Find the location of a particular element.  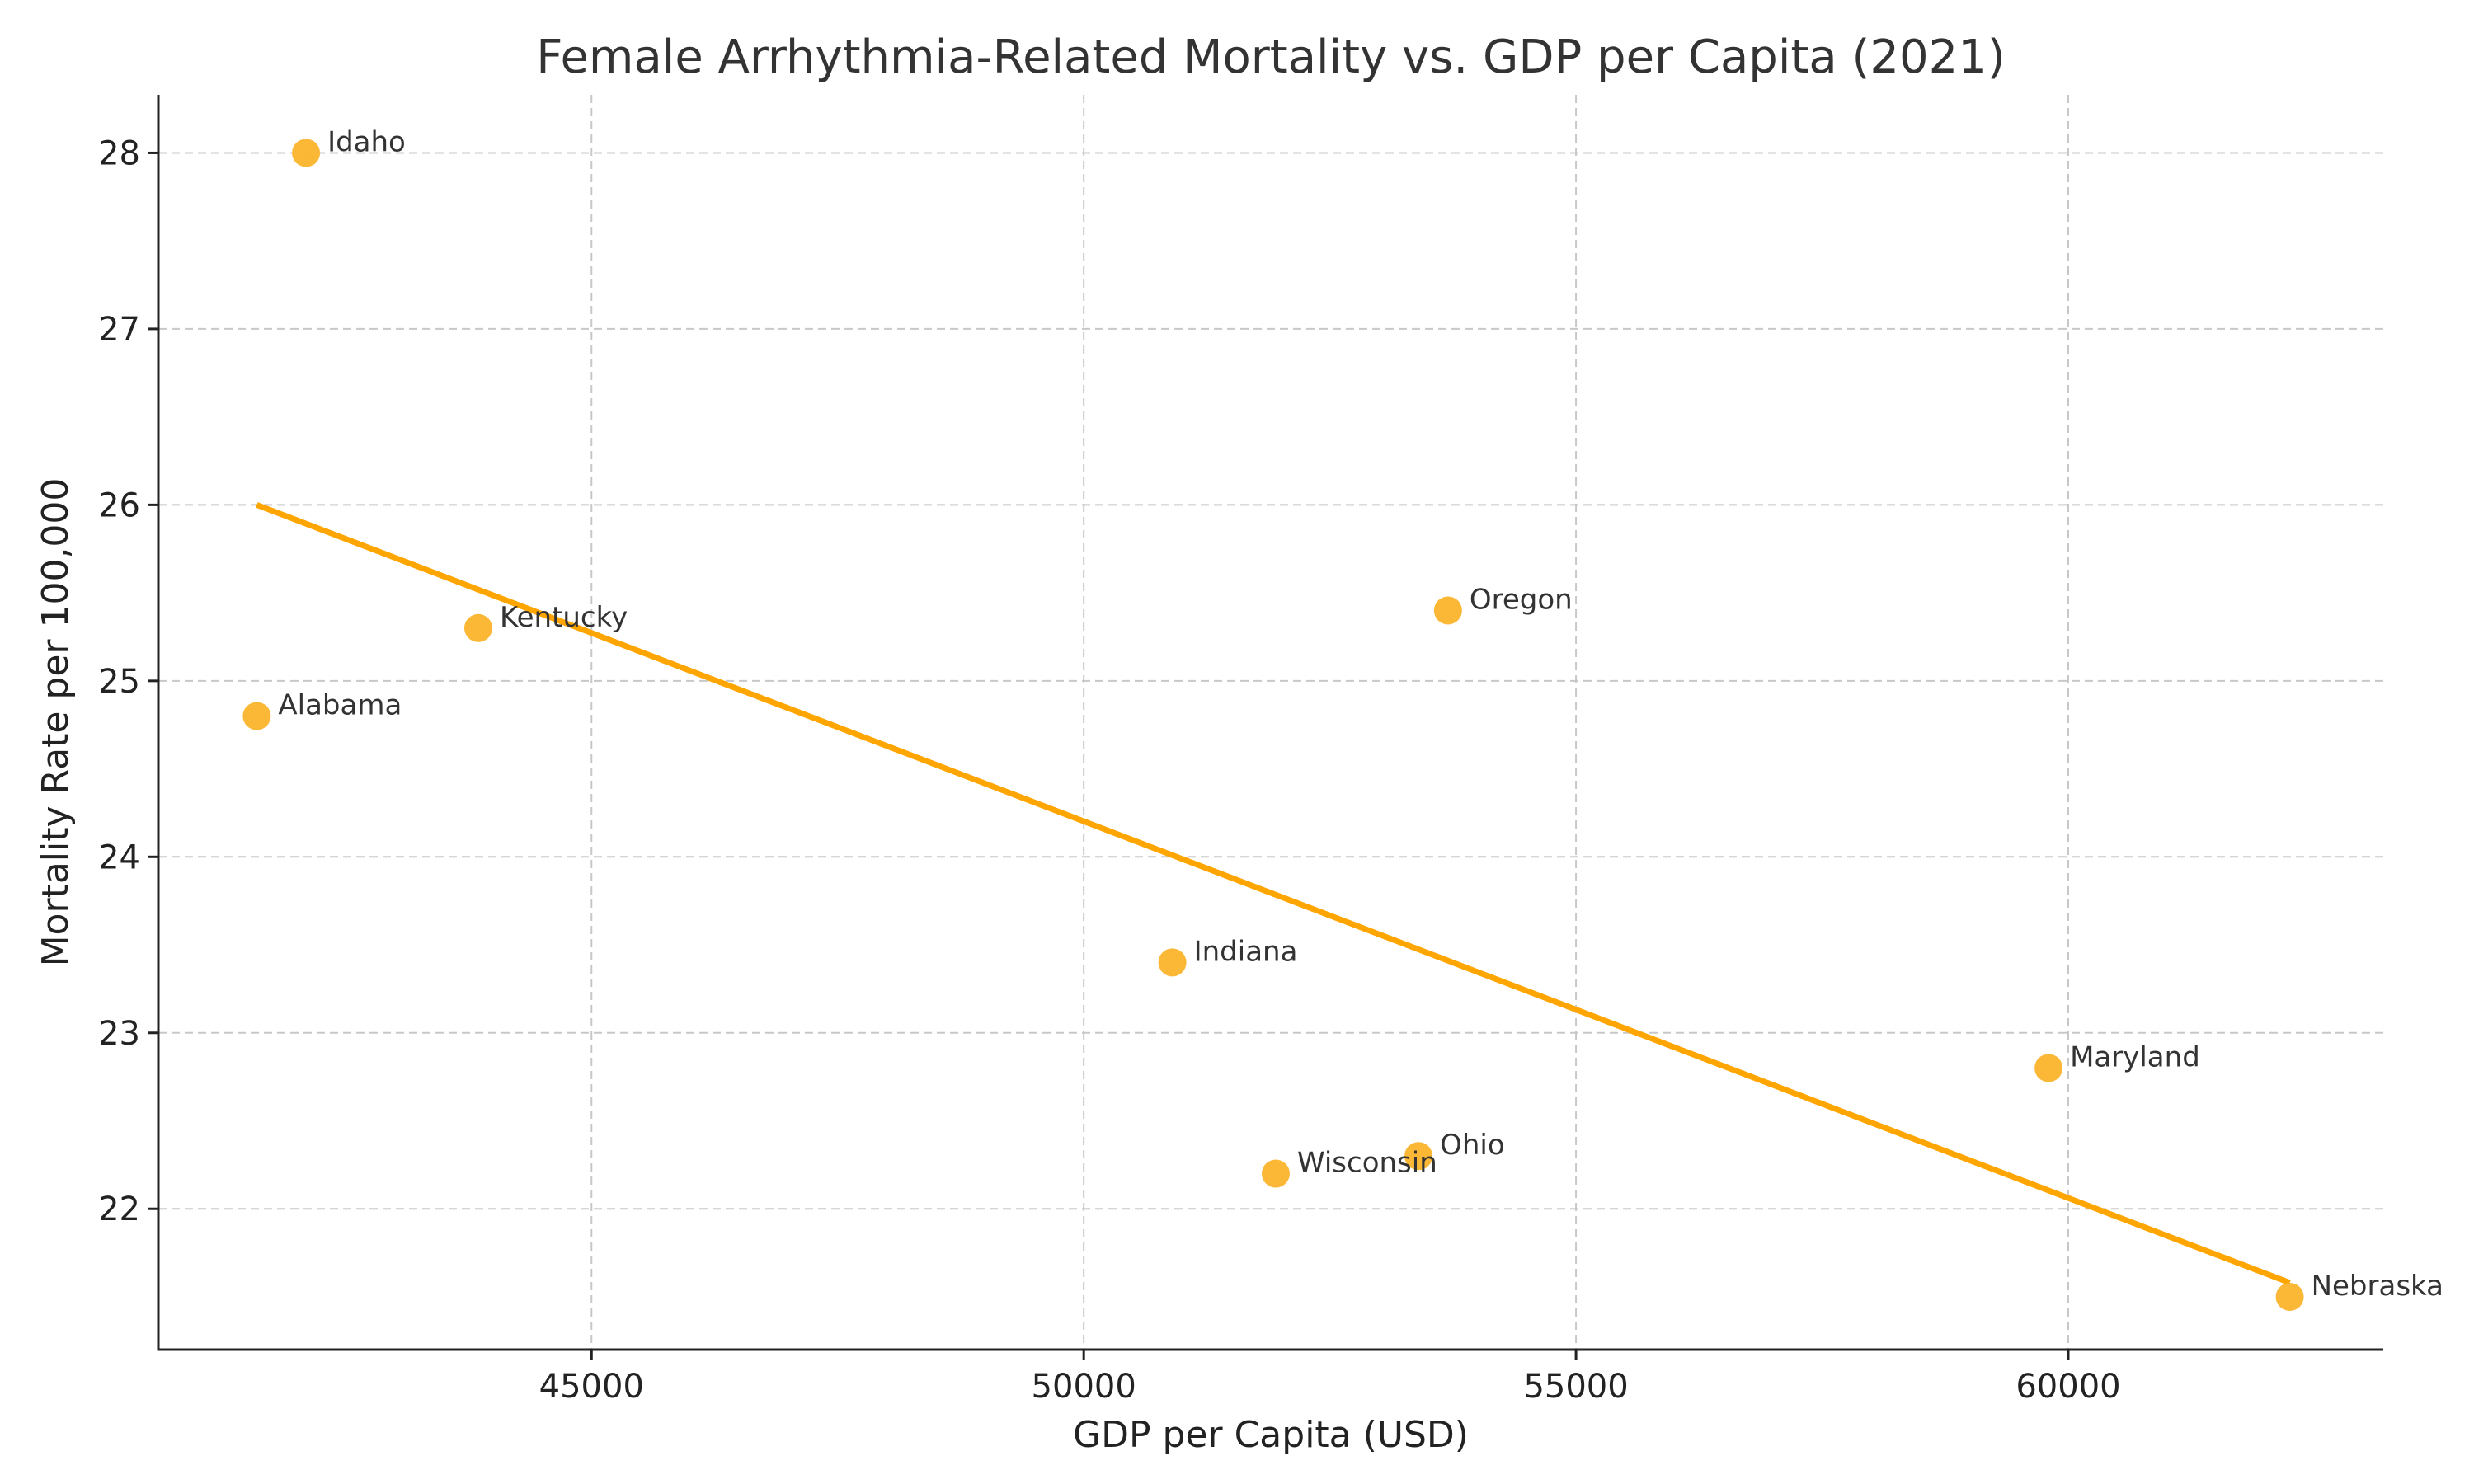

y-tick-label: 24 is located at coordinates (119, 857).